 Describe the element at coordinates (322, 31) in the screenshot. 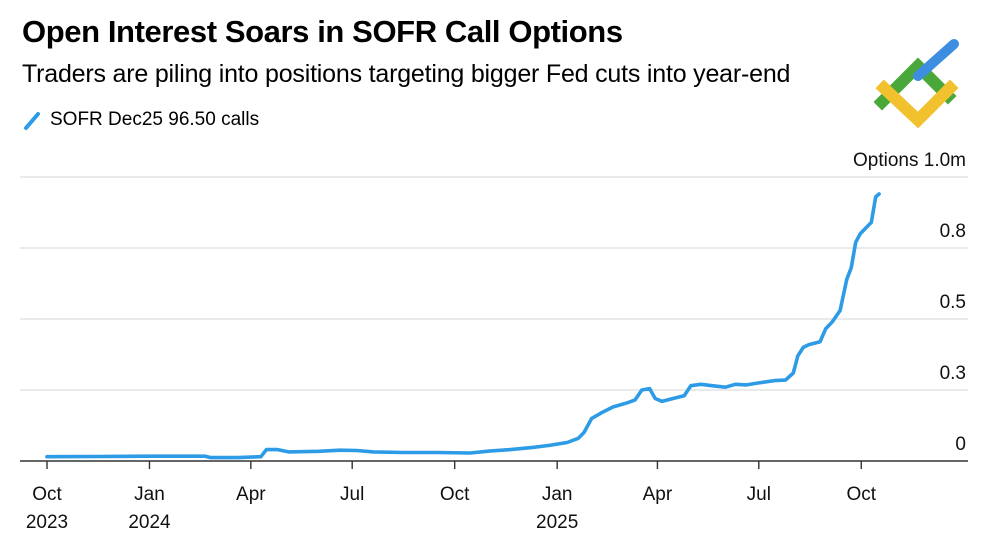

I see `chart-title: Open Interest Soars in SOFR Call Options` at that location.